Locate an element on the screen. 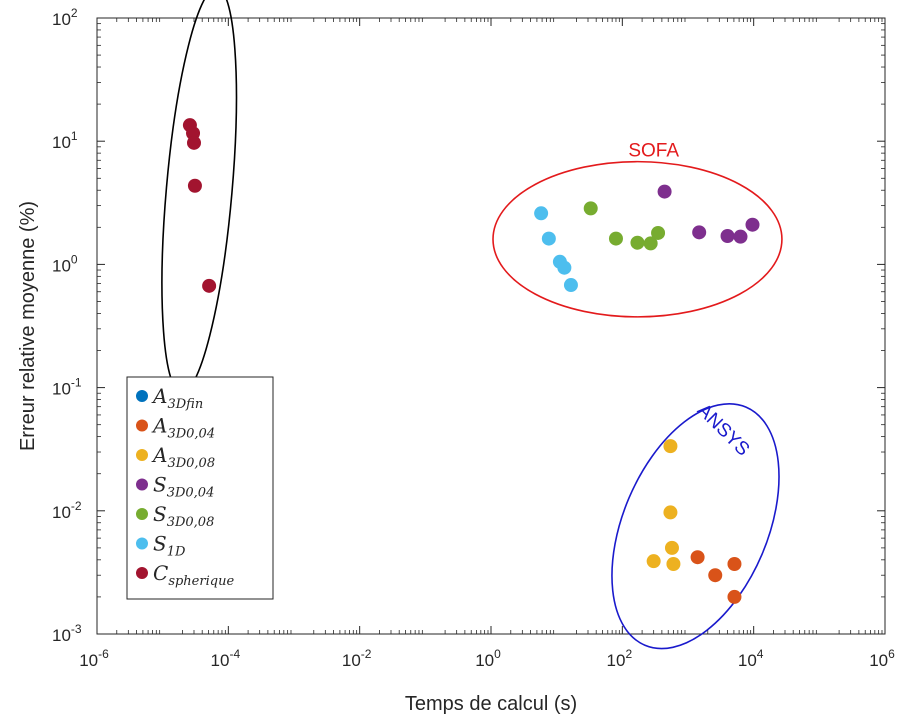 This screenshot has height=722, width=905. legend-entry: S3D0,04 is located at coordinates (183, 487).